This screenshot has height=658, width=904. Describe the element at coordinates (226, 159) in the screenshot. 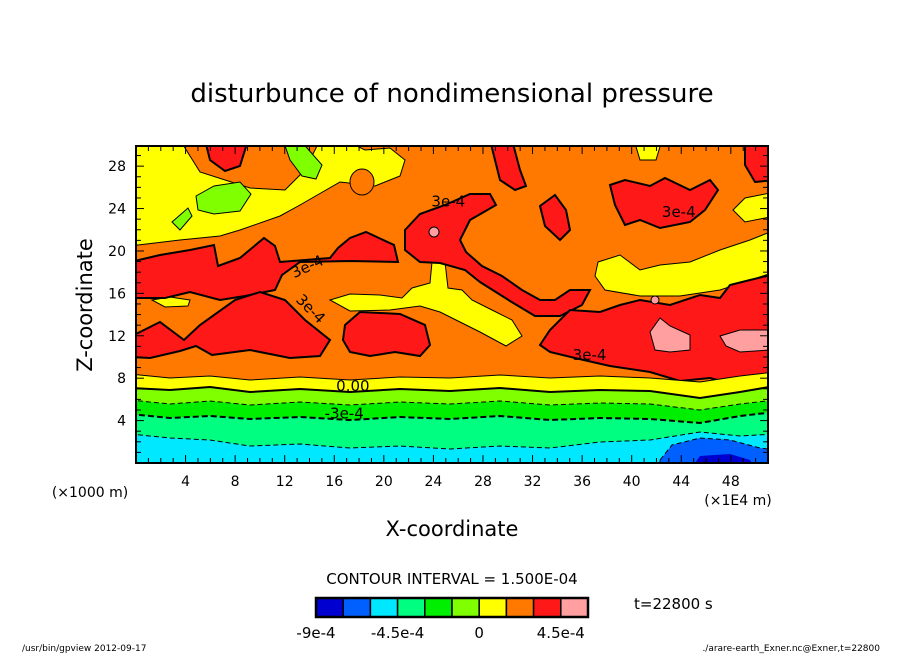

I see `band-red-top-left` at that location.